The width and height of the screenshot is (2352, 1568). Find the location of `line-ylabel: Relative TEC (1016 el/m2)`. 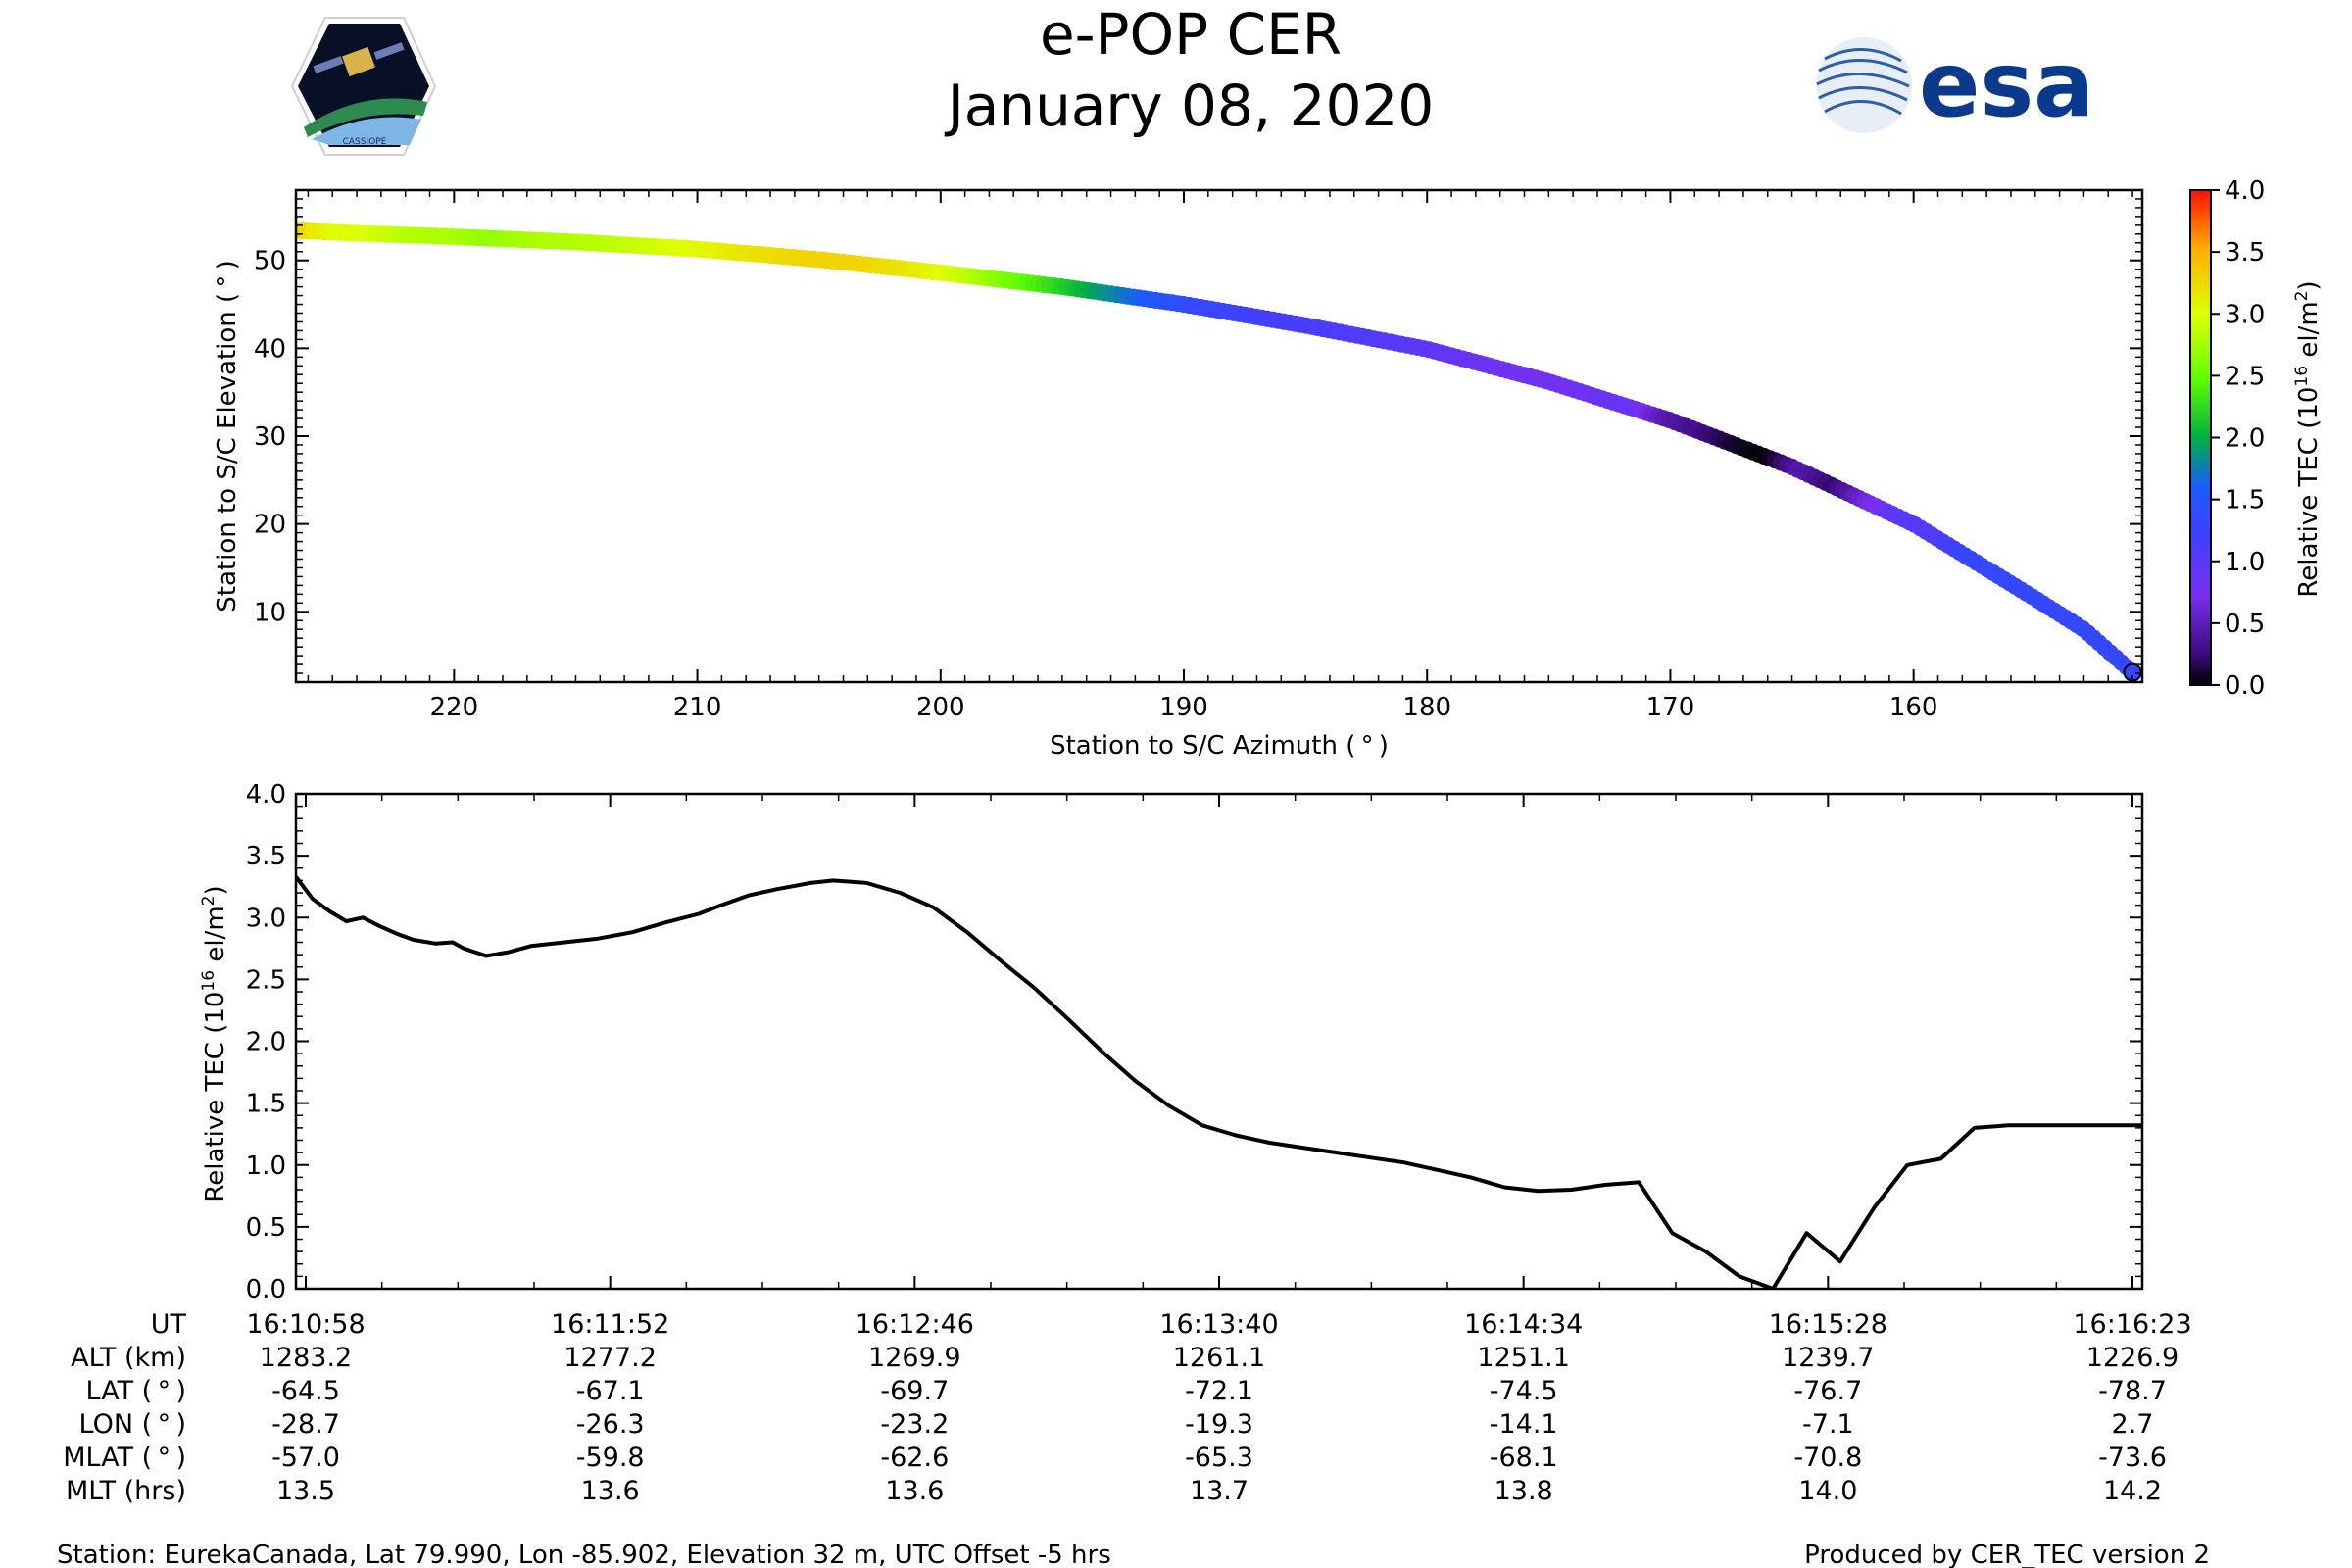

line-ylabel: Relative TEC (1016 el/m2) is located at coordinates (214, 1043).